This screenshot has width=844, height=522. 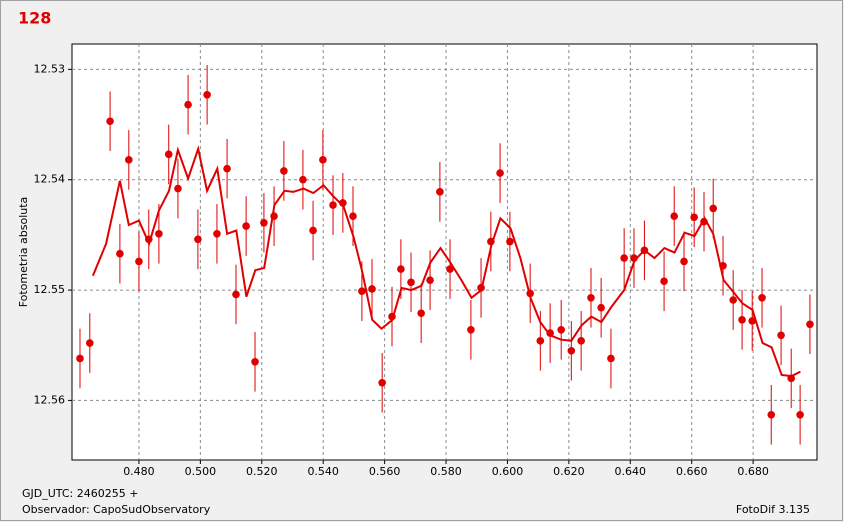 I want to click on chart-title: 128, so click(x=34, y=18).